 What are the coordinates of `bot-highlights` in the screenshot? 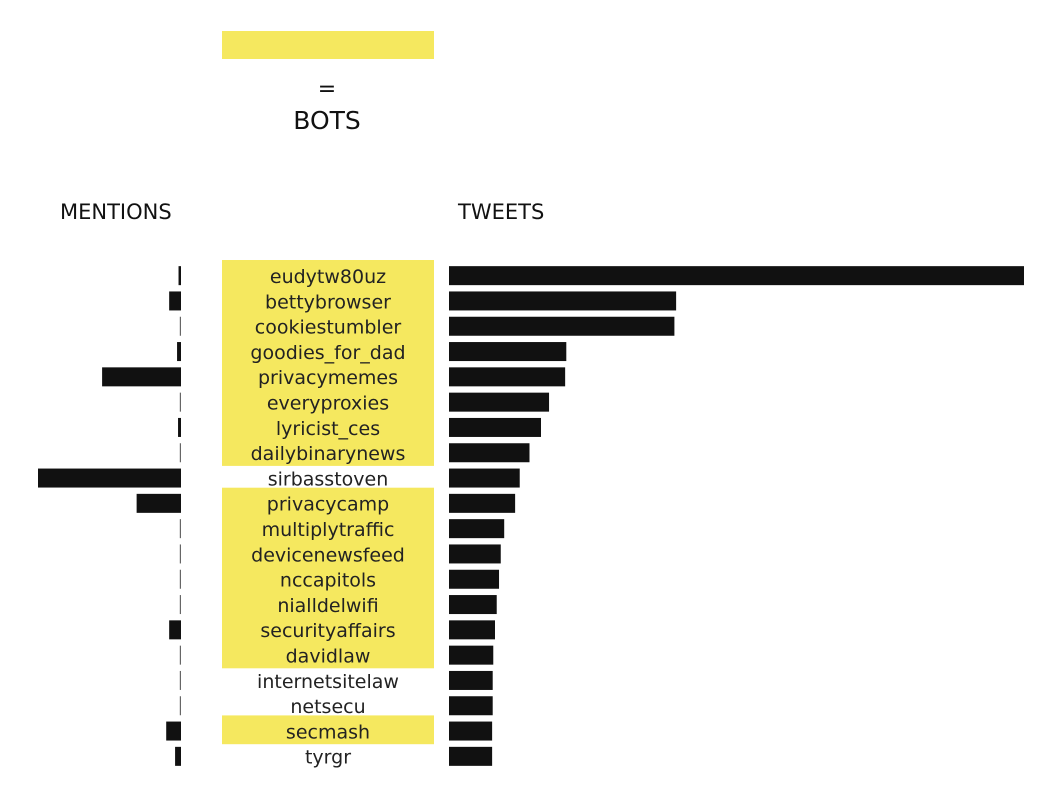 It's located at (328, 502).